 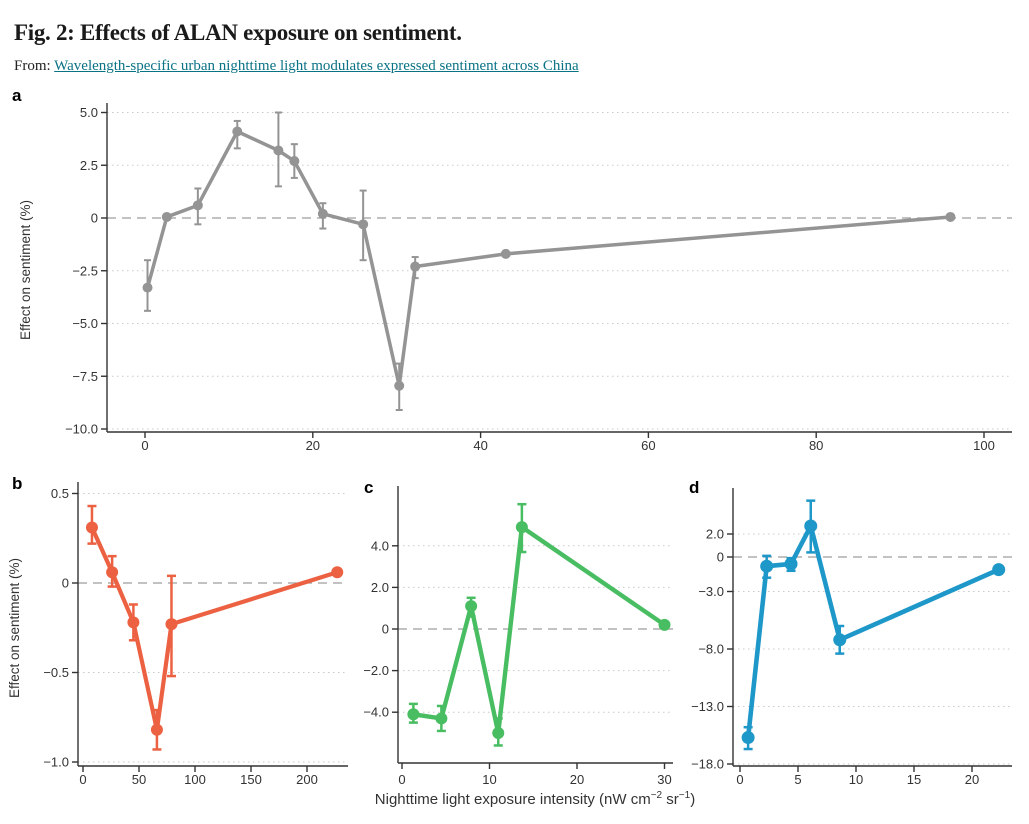 I want to click on panel-d-chart: 0 5 10 15 20 2.0 0 −3.0 −8.0 −13.0 −18.0, so click(x=851, y=637).